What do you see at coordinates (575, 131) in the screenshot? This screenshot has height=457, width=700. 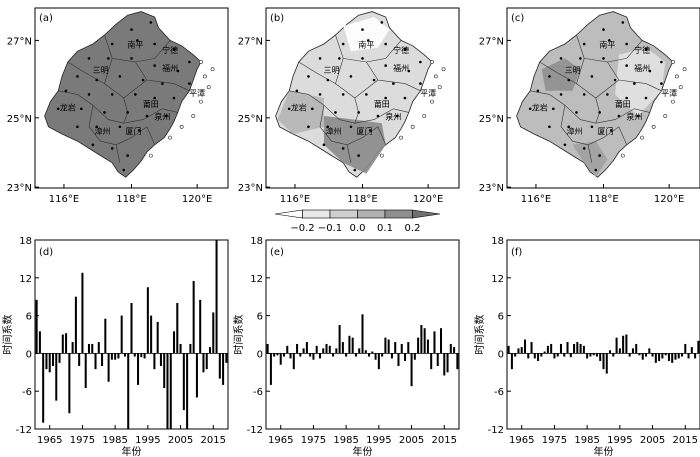 I see `city-label: 漳州` at bounding box center [575, 131].